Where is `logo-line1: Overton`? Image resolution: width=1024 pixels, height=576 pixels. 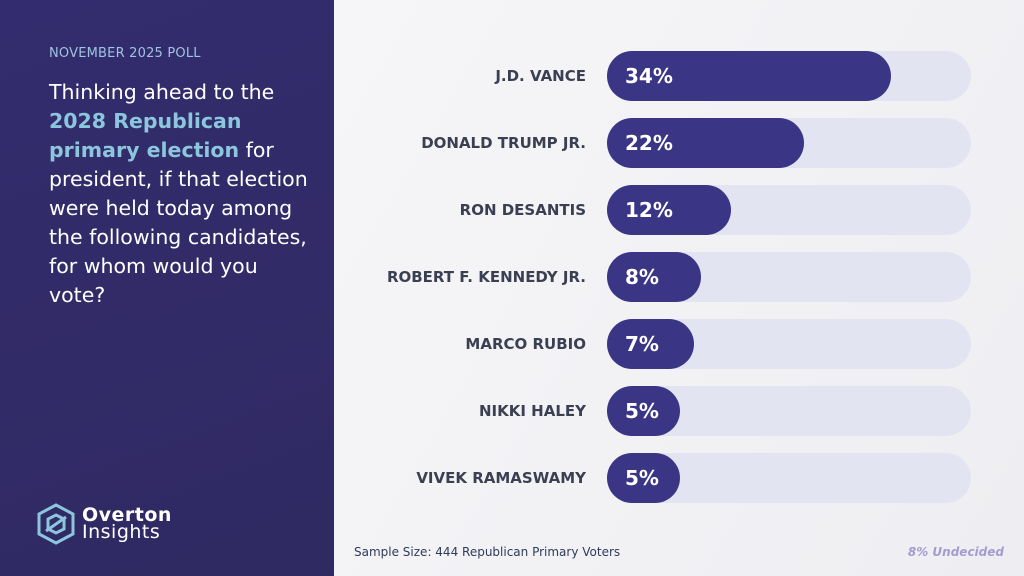
logo-line1: Overton is located at coordinates (127, 515).